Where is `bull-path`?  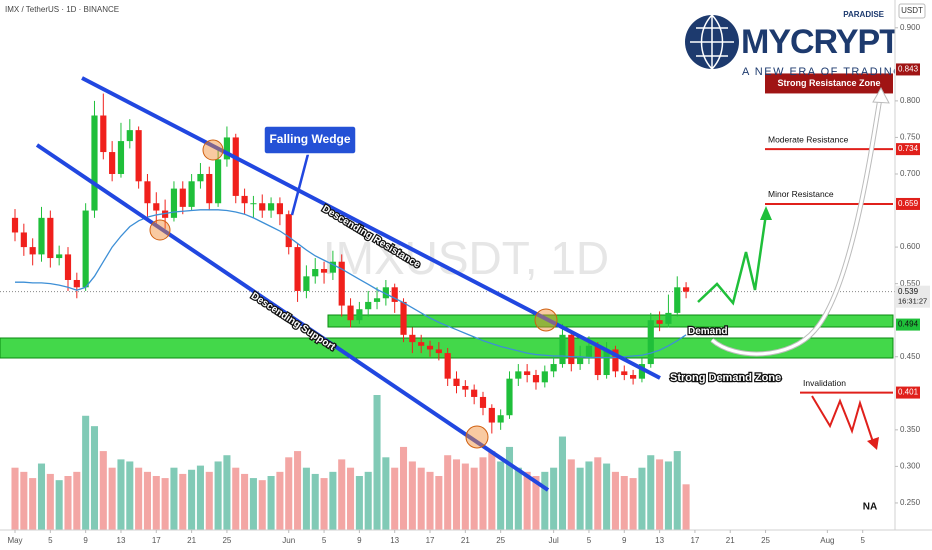 bull-path is located at coordinates (732, 259).